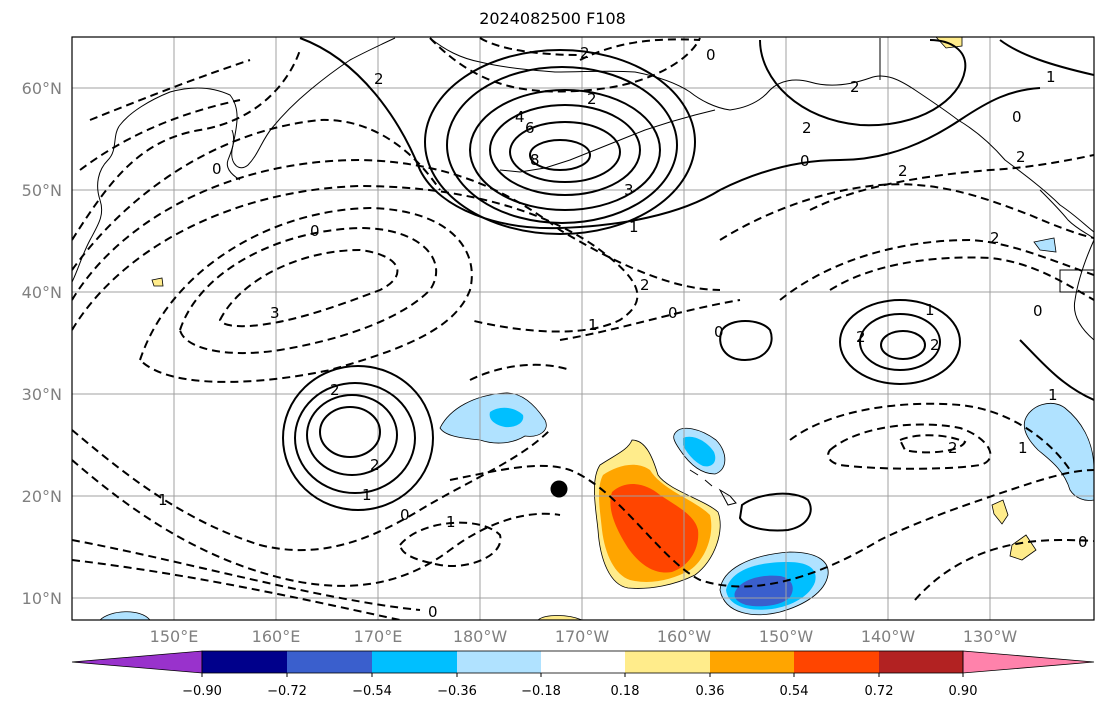  I want to click on coast-aleutians, so click(607, 141).